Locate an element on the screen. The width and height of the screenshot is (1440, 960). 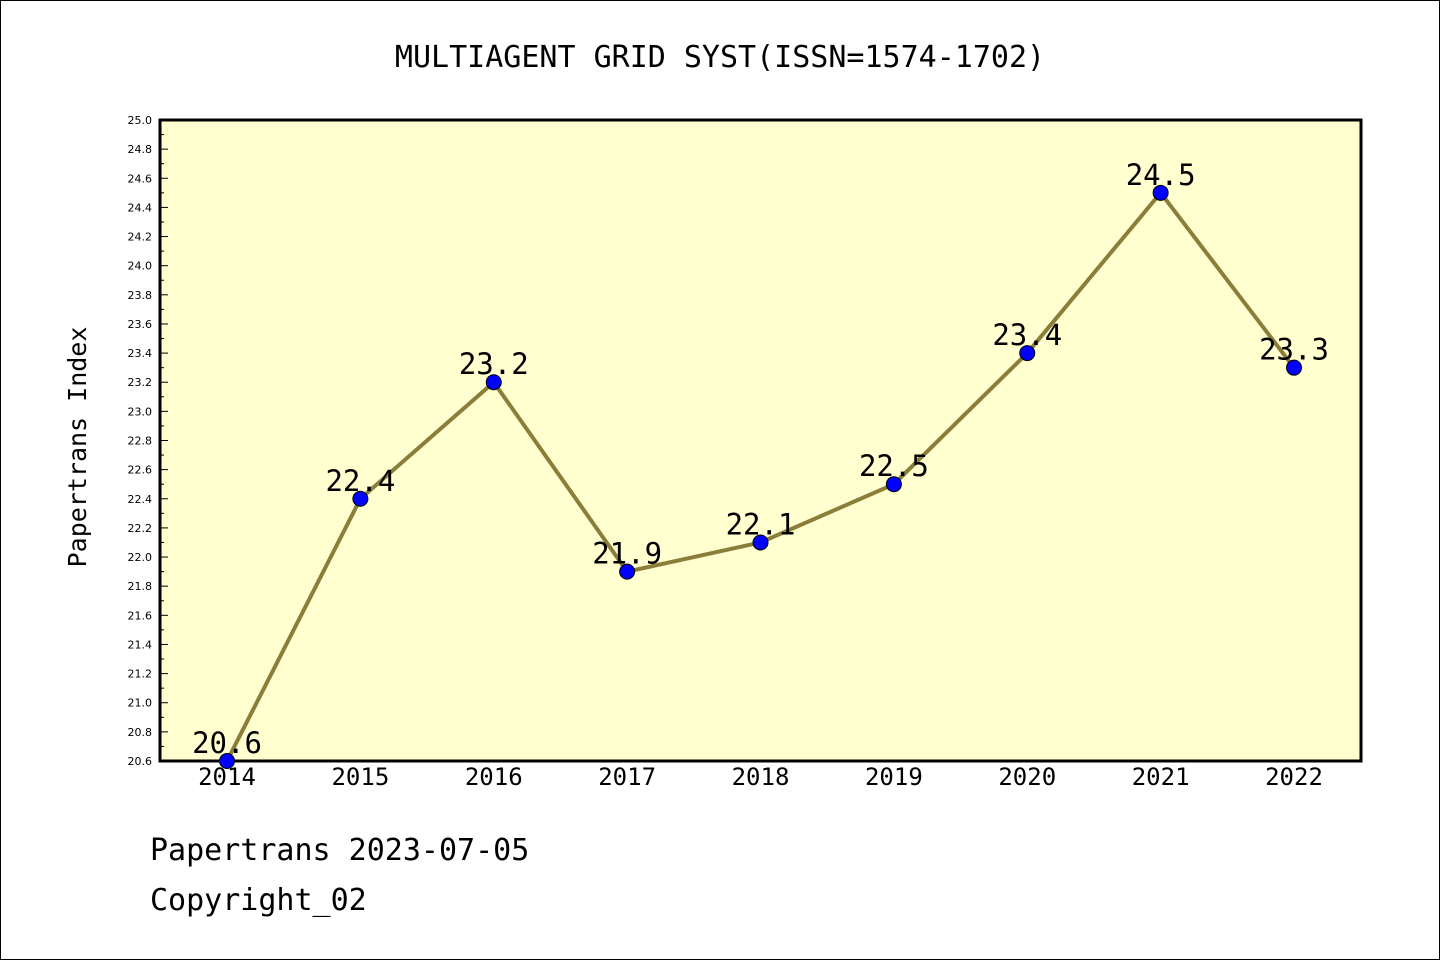
x-tick-label: 2020 is located at coordinates (1027, 777).